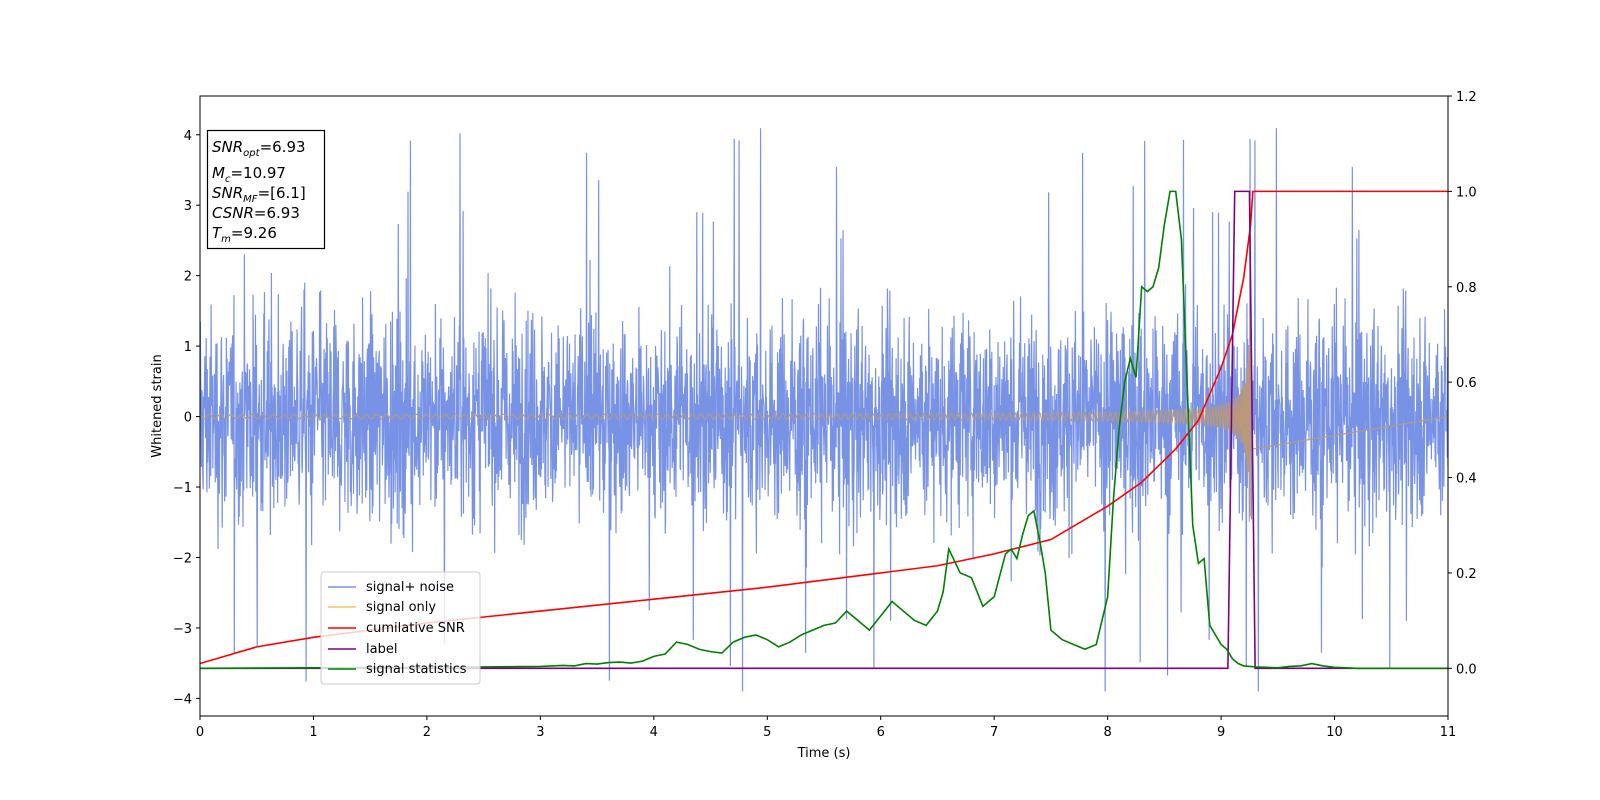  Describe the element at coordinates (1466, 192) in the screenshot. I see `y-right-tick-label: 1.0` at that location.